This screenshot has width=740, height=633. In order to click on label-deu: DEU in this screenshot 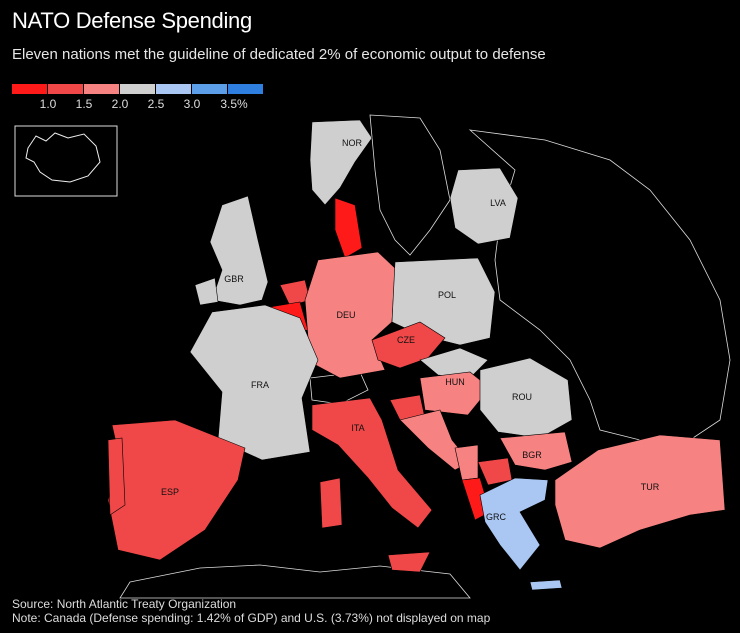, I will do `click(345, 315)`.